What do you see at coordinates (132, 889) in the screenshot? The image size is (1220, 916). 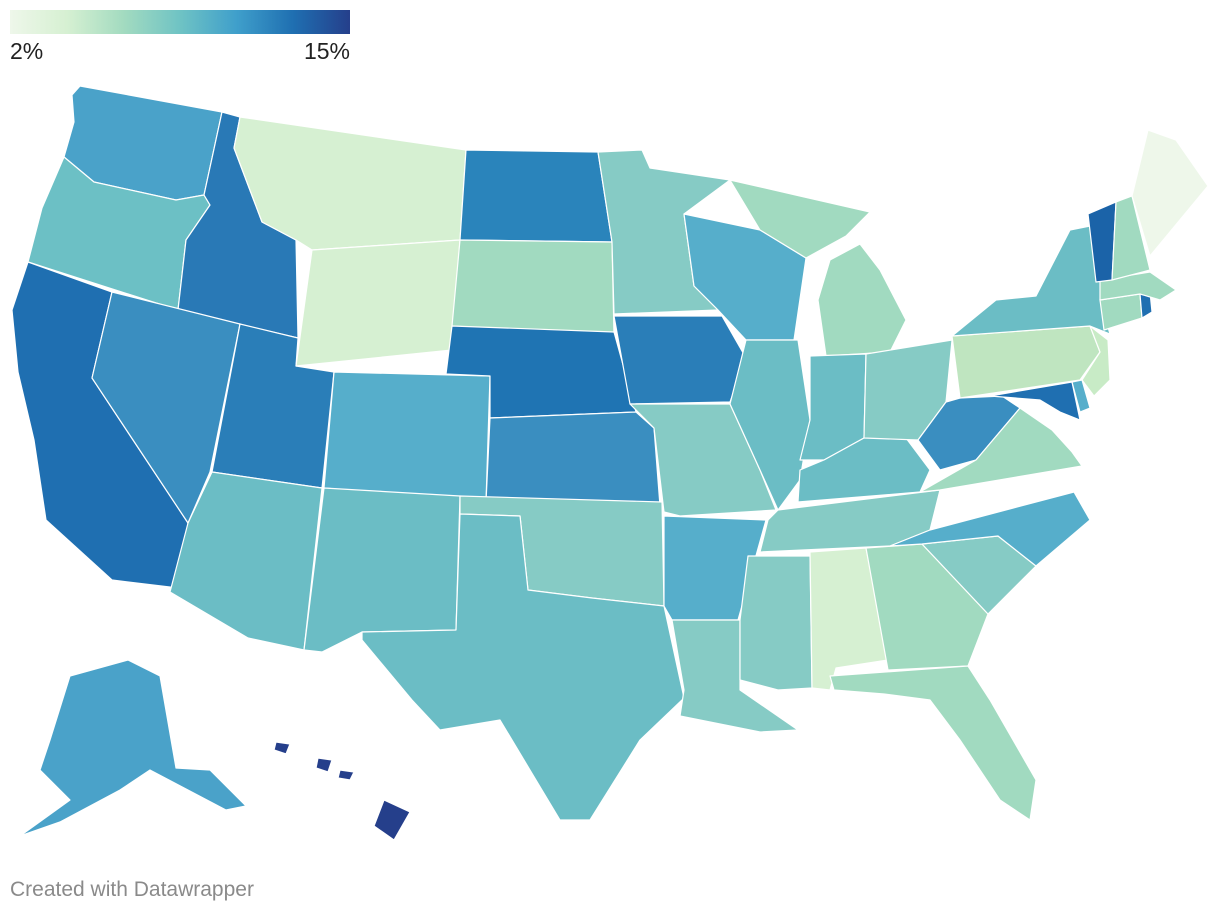 I see `credit-text: Created with Datawrapper` at bounding box center [132, 889].